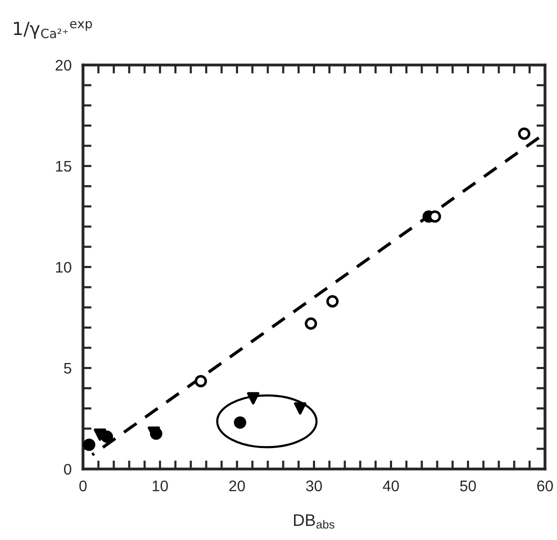 This screenshot has width=557, height=540. What do you see at coordinates (545, 486) in the screenshot?
I see `x-tick-label: 60` at bounding box center [545, 486].